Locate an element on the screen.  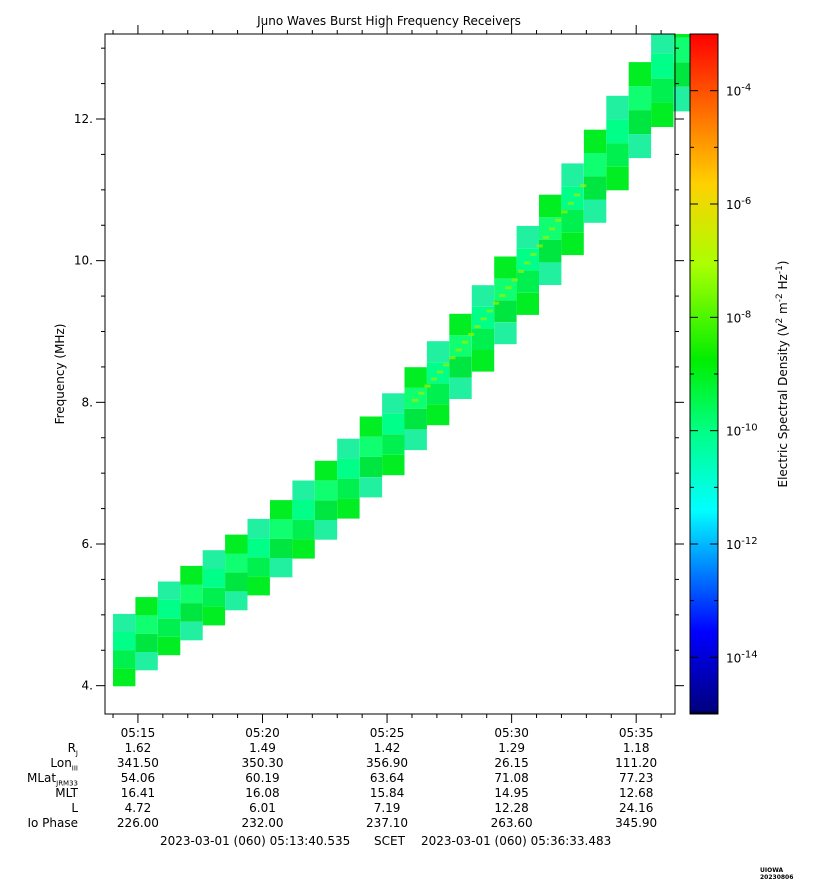
colorbar-axis: 10-14 10-12 10-10 10-8 10-6 10-4 is located at coordinates (724, 374).